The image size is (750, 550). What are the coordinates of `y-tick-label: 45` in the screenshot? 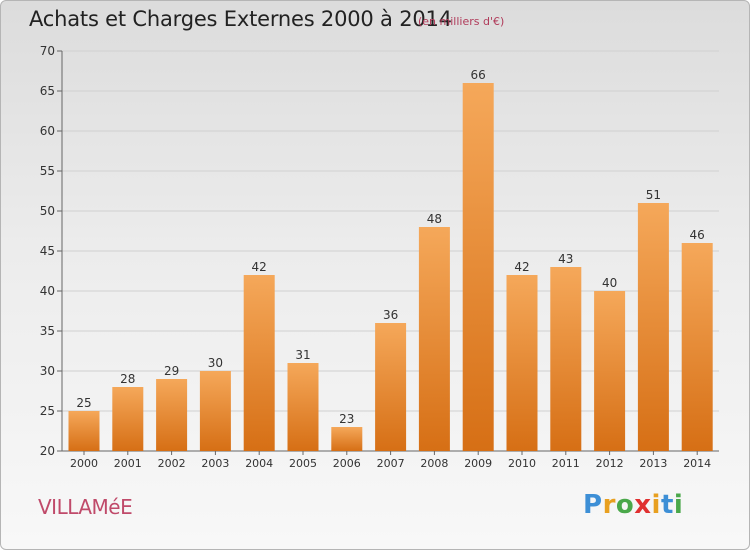 It's located at (47, 251).